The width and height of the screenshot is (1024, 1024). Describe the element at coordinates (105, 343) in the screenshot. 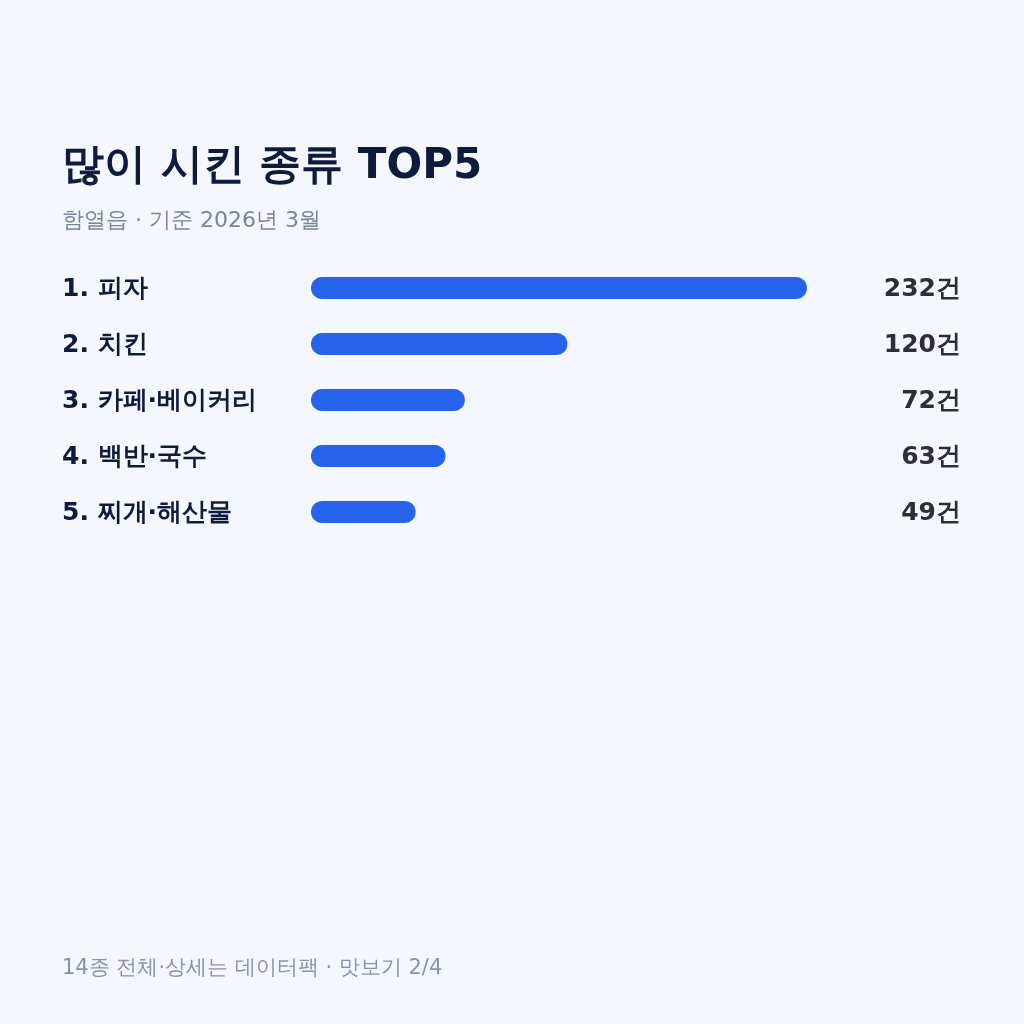

I see `y-tick-label: 2. 치킨` at that location.